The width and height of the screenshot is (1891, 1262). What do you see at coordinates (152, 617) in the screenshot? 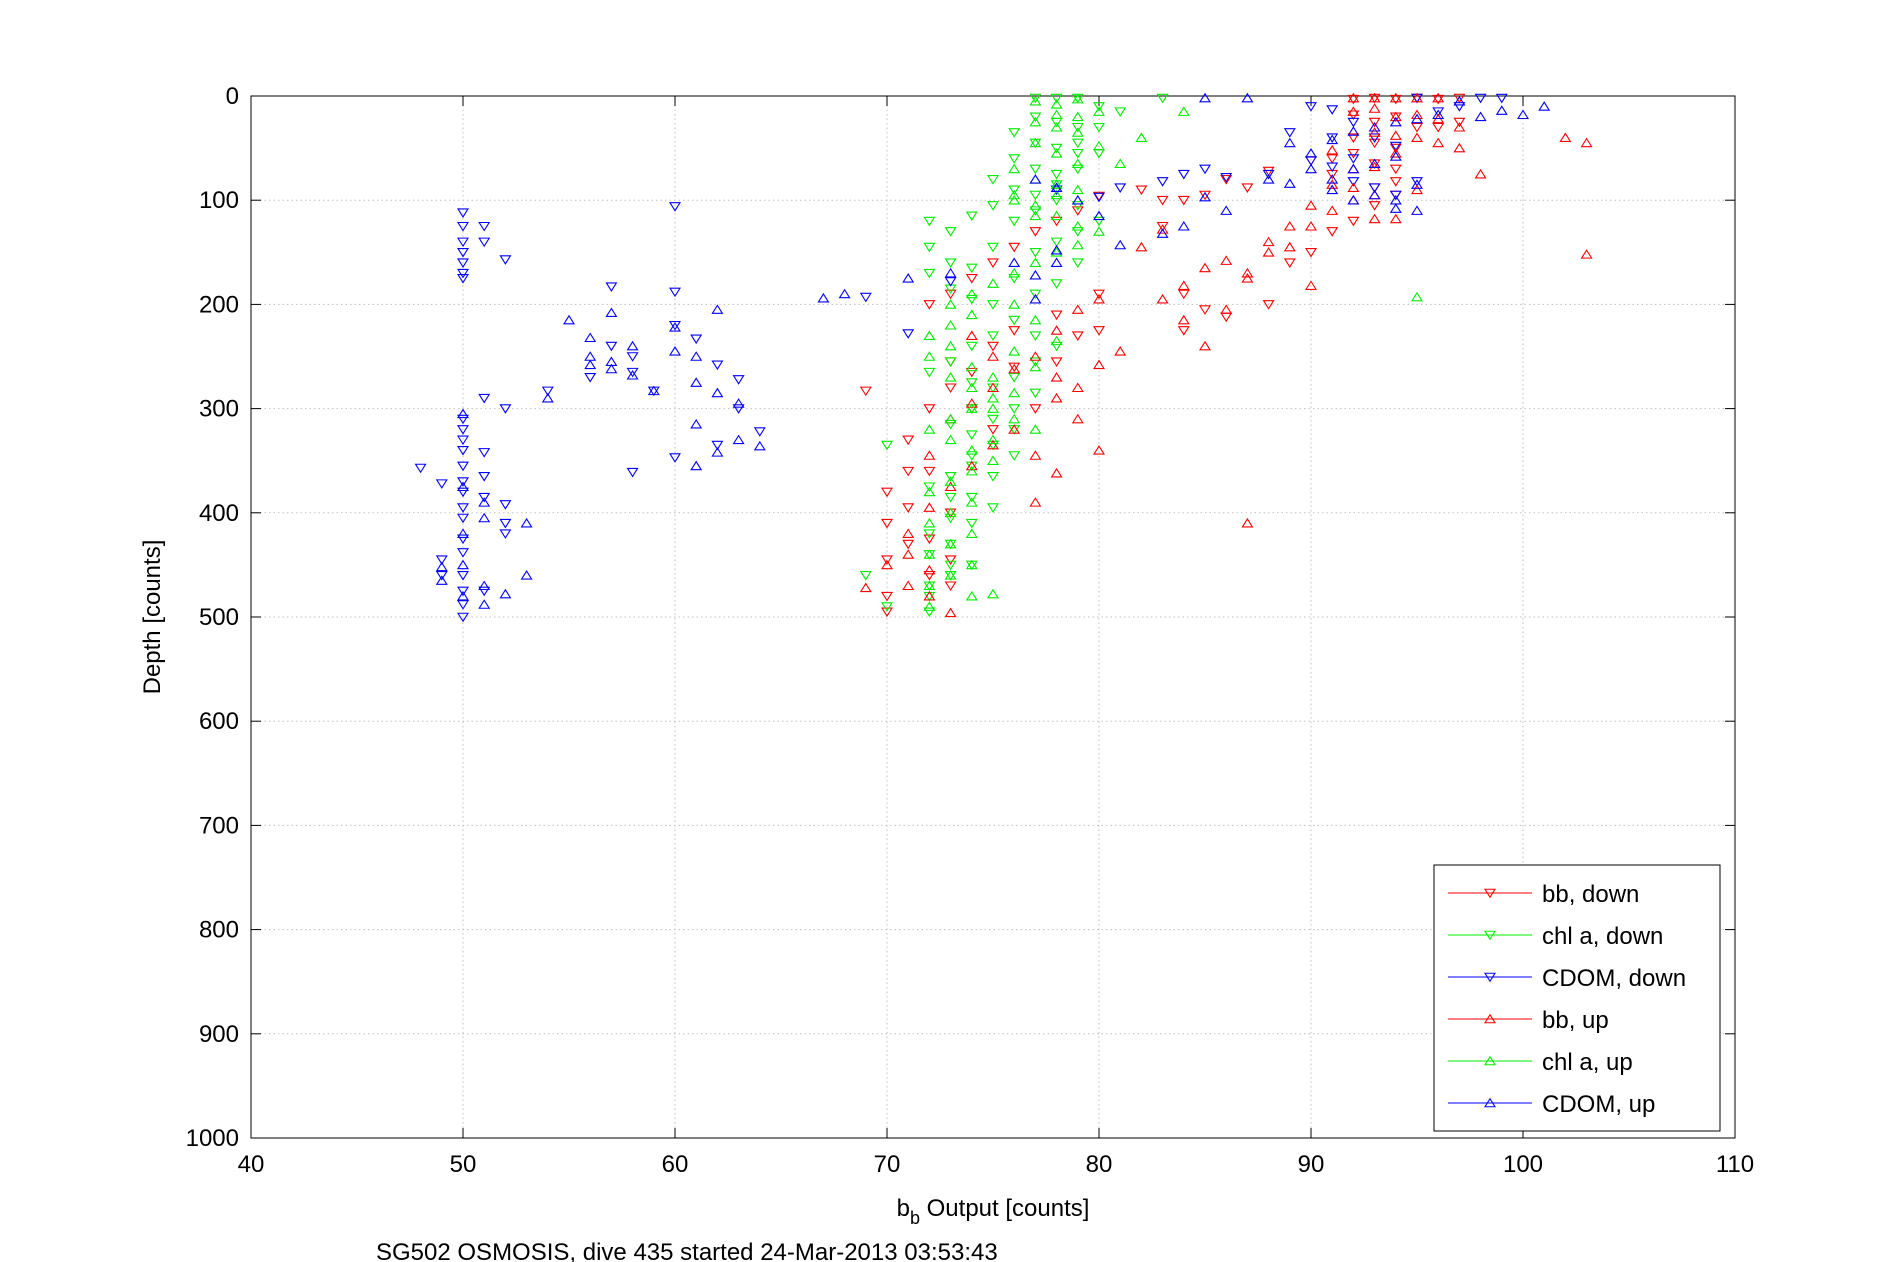
I see `y-axis-label: Depth [counts]` at bounding box center [152, 617].